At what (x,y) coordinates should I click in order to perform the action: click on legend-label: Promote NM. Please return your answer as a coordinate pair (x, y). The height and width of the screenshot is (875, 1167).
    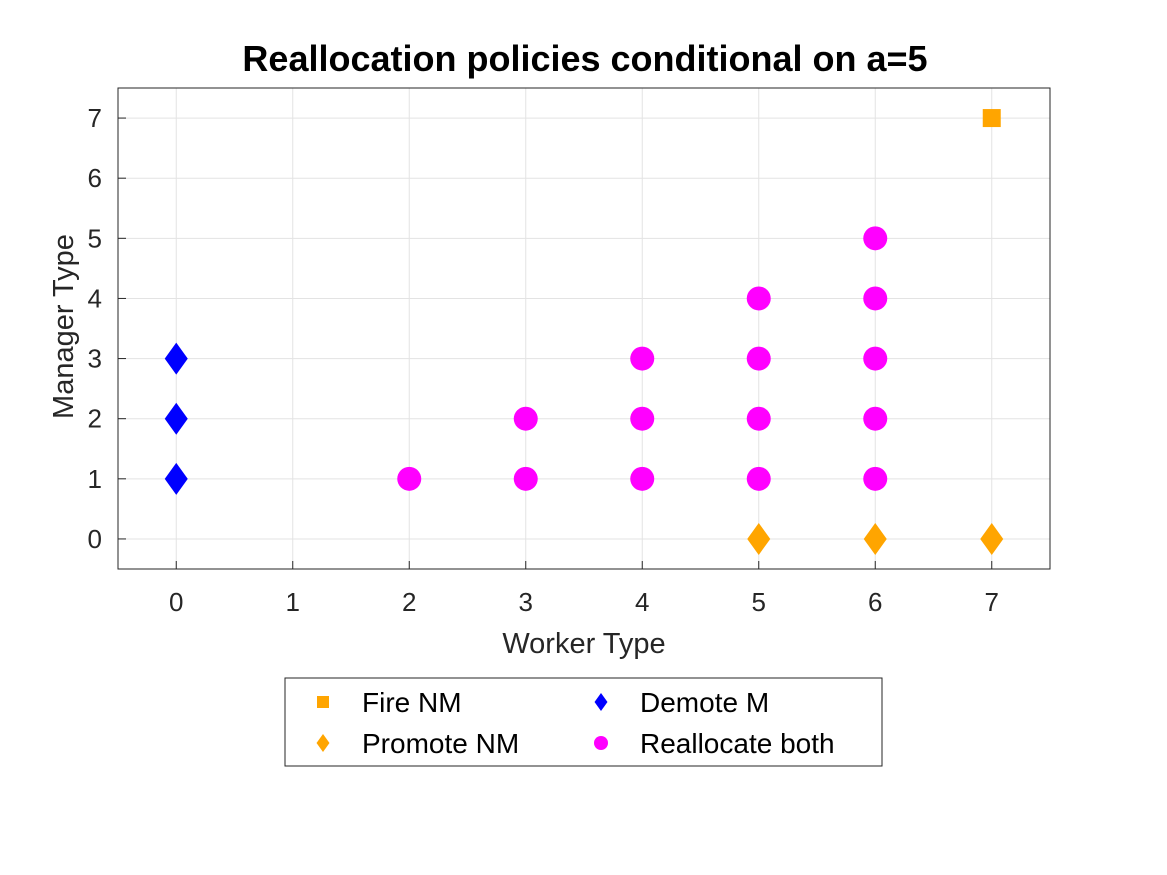
    Looking at the image, I should click on (440, 743).